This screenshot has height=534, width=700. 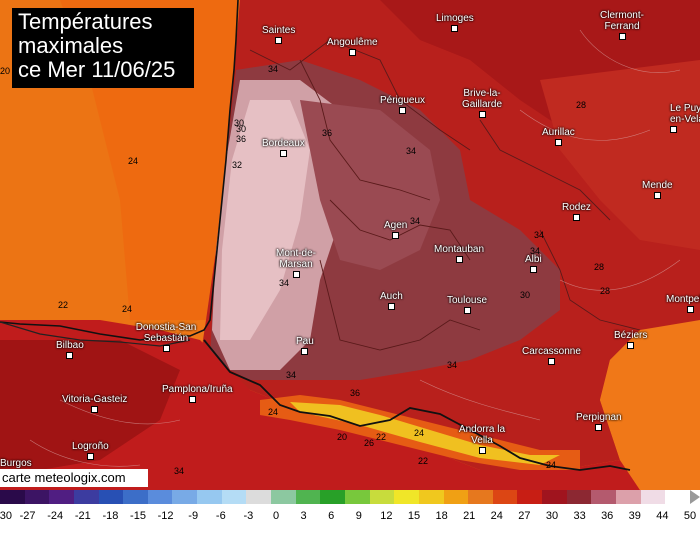 I want to click on map-title: Températures maximales ce Mer 11/06/25, so click(x=103, y=48).